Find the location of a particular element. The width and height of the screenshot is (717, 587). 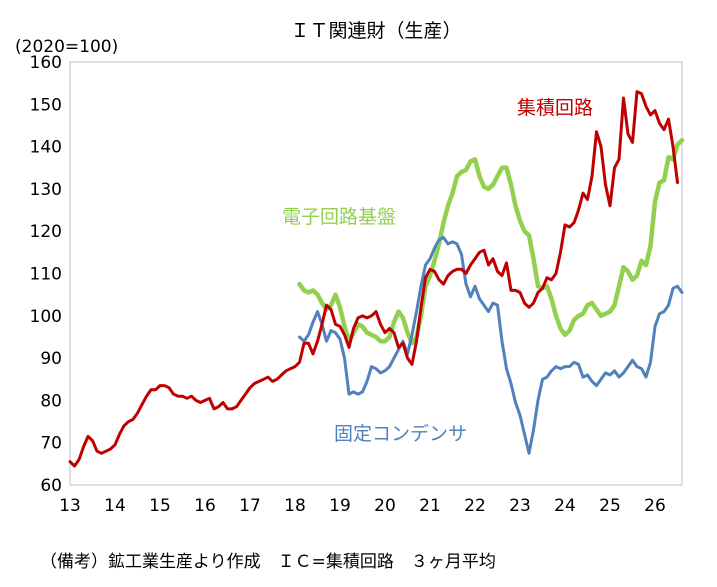

y-tick-label: 120 is located at coordinates (46, 232).